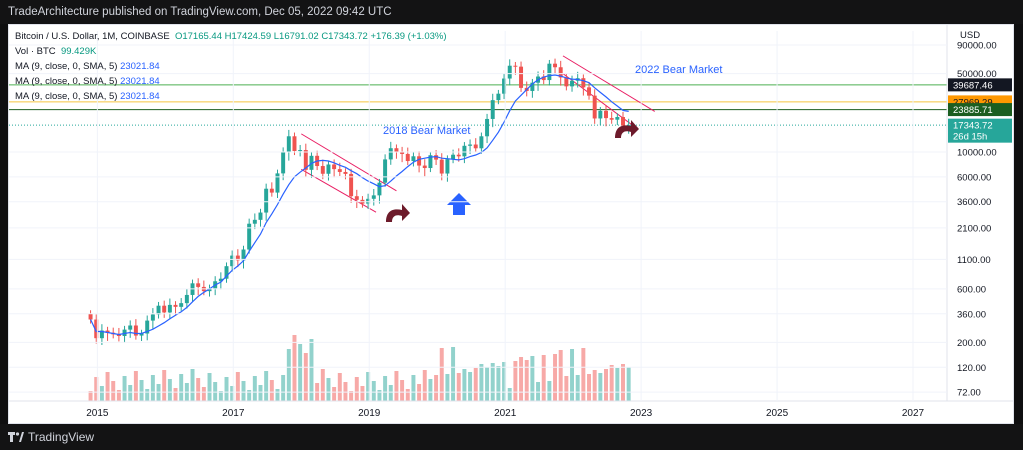  I want to click on y-tick-label: 10000.00, so click(977, 152).